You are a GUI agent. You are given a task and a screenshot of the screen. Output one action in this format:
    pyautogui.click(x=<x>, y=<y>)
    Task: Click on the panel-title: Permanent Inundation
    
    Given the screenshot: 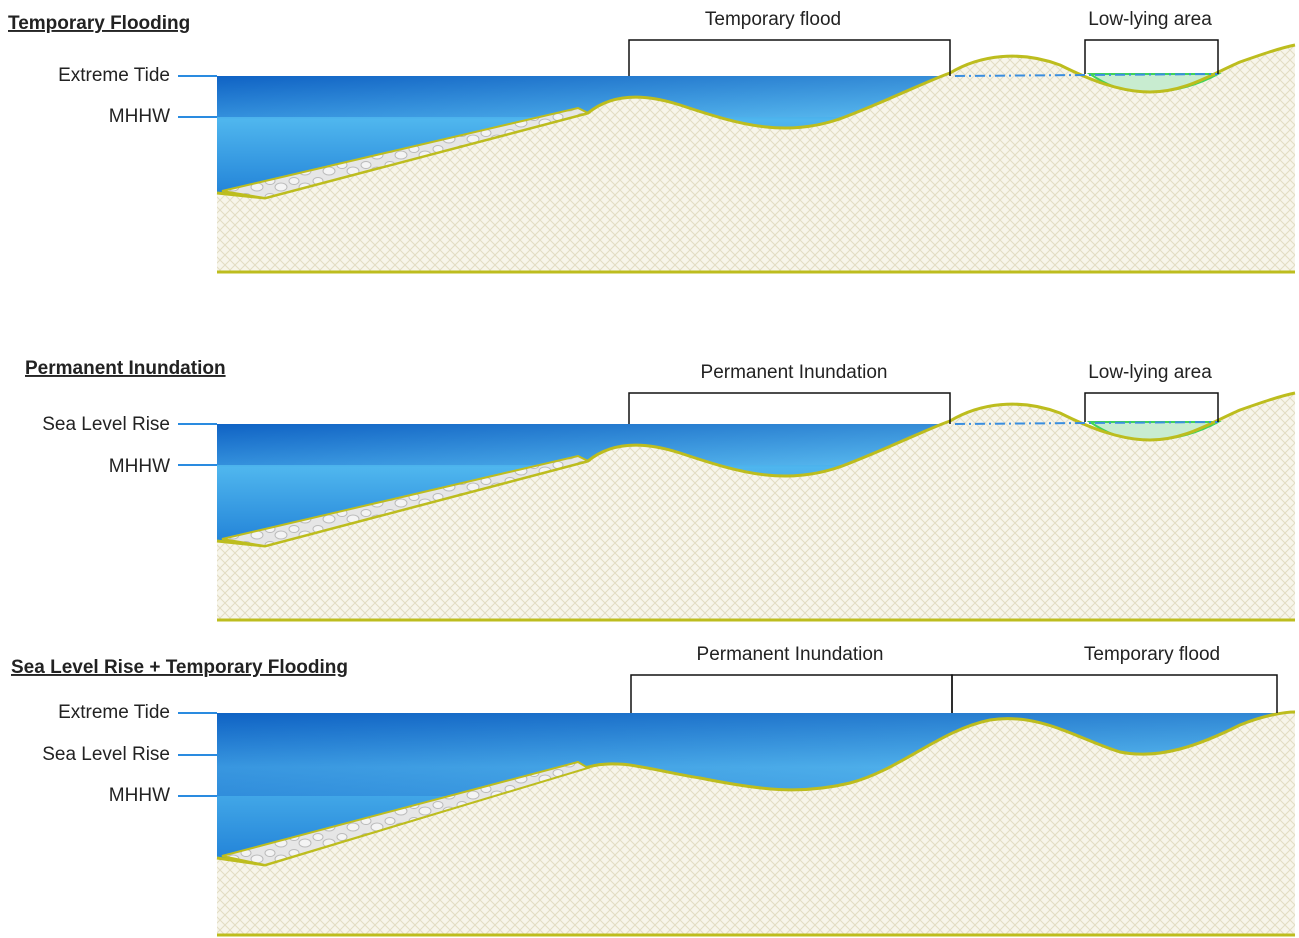 What is the action you would take?
    pyautogui.click(x=125, y=368)
    